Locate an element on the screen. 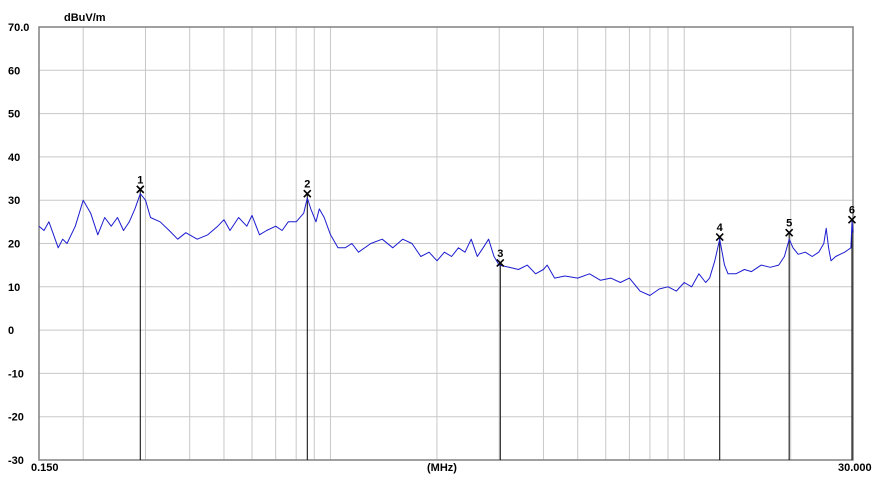  unit-label: dBuV/m is located at coordinates (85, 18).